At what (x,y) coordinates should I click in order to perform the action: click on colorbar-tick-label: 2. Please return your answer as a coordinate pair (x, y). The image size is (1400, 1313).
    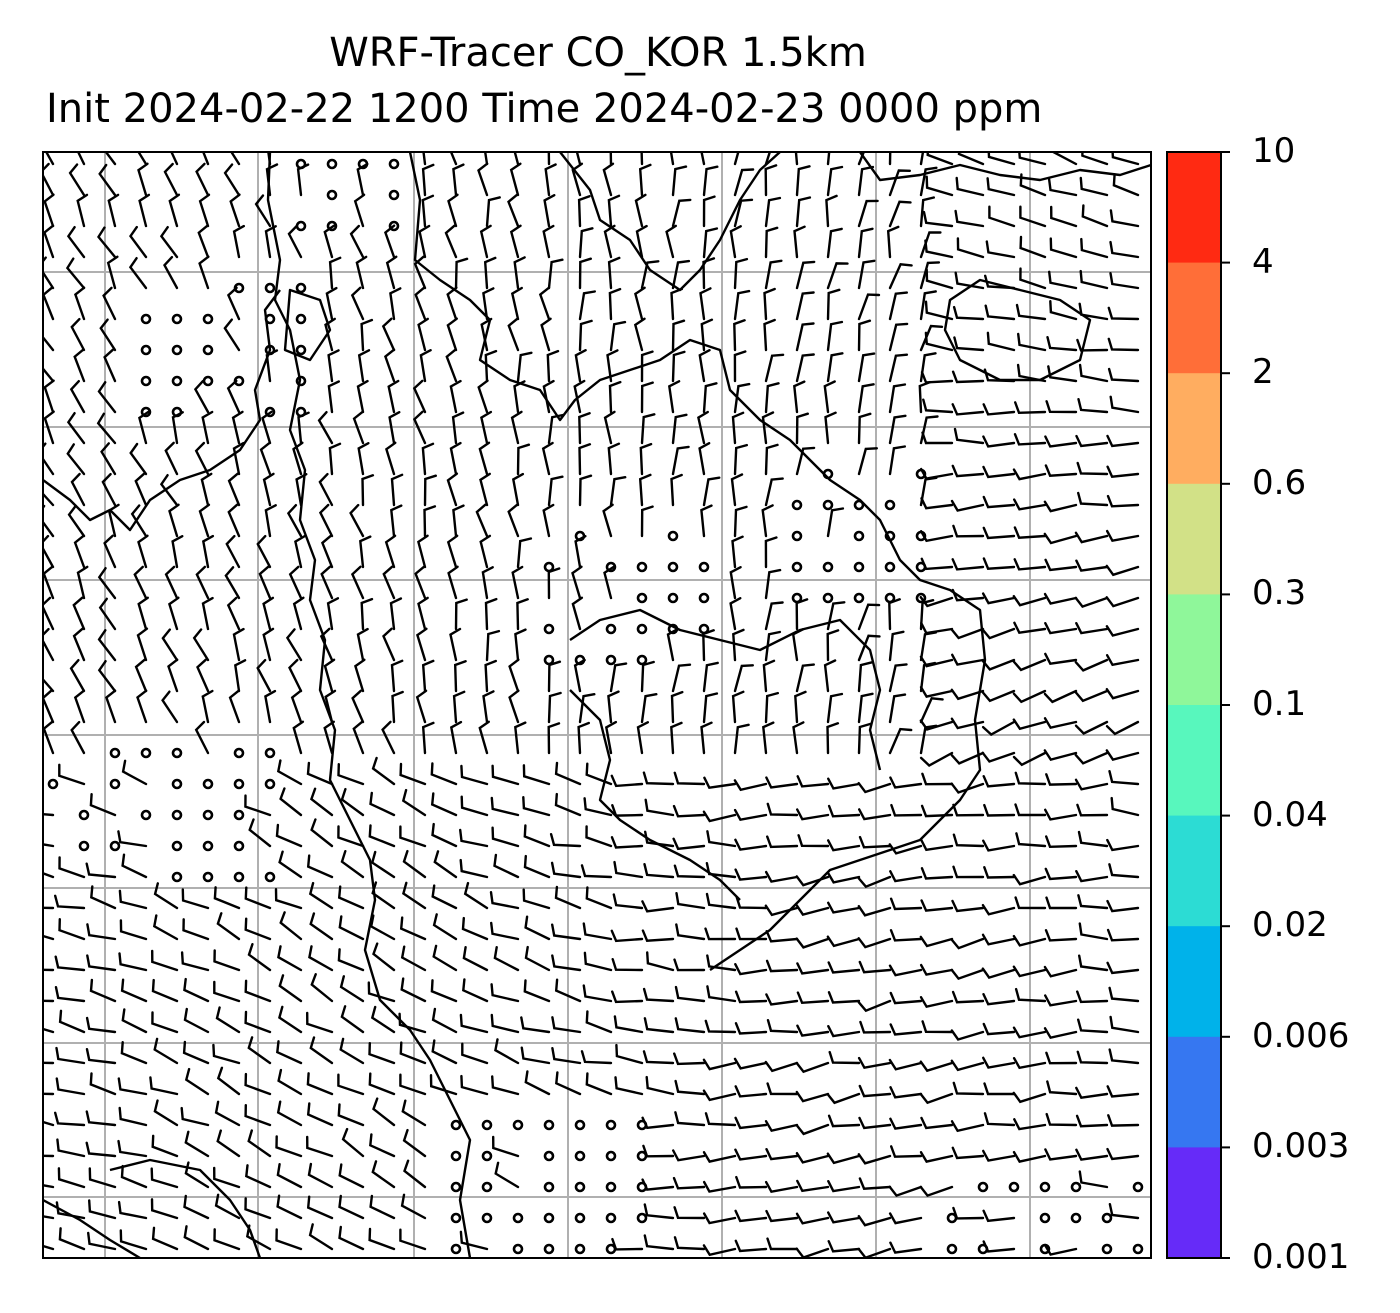
    Looking at the image, I should click on (1263, 372).